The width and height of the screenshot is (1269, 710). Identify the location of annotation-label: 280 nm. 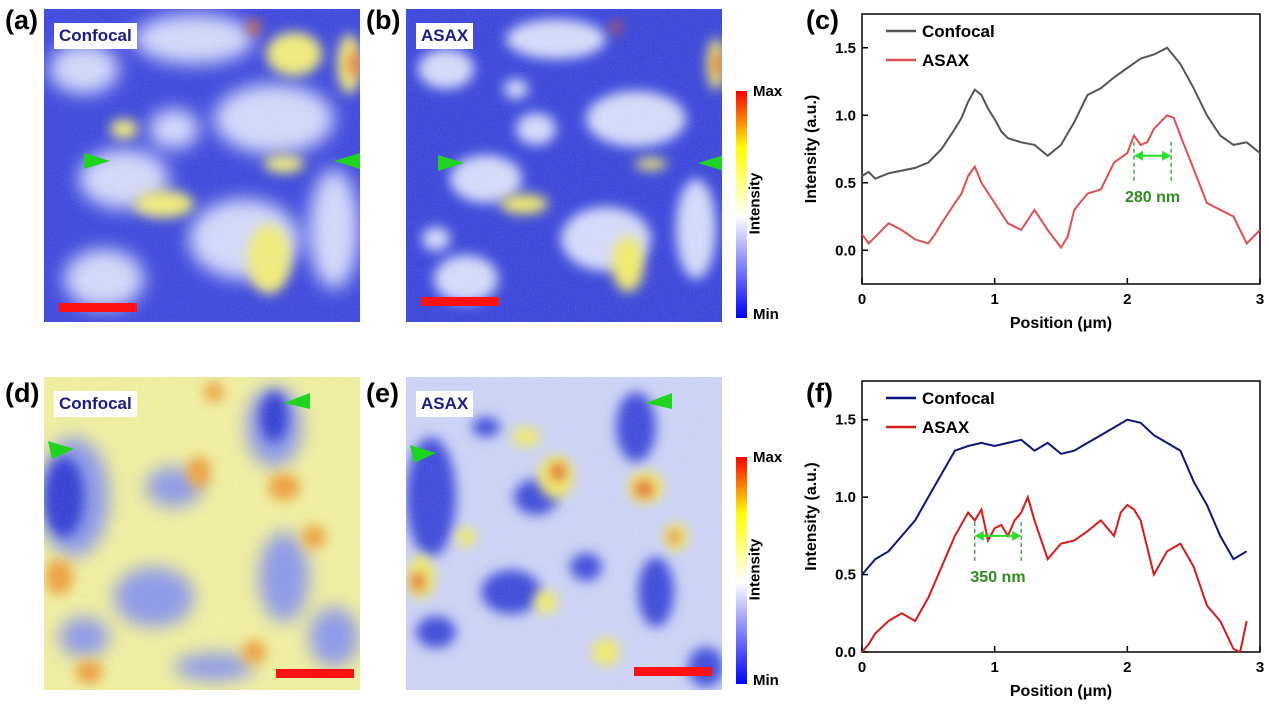
(1152, 197).